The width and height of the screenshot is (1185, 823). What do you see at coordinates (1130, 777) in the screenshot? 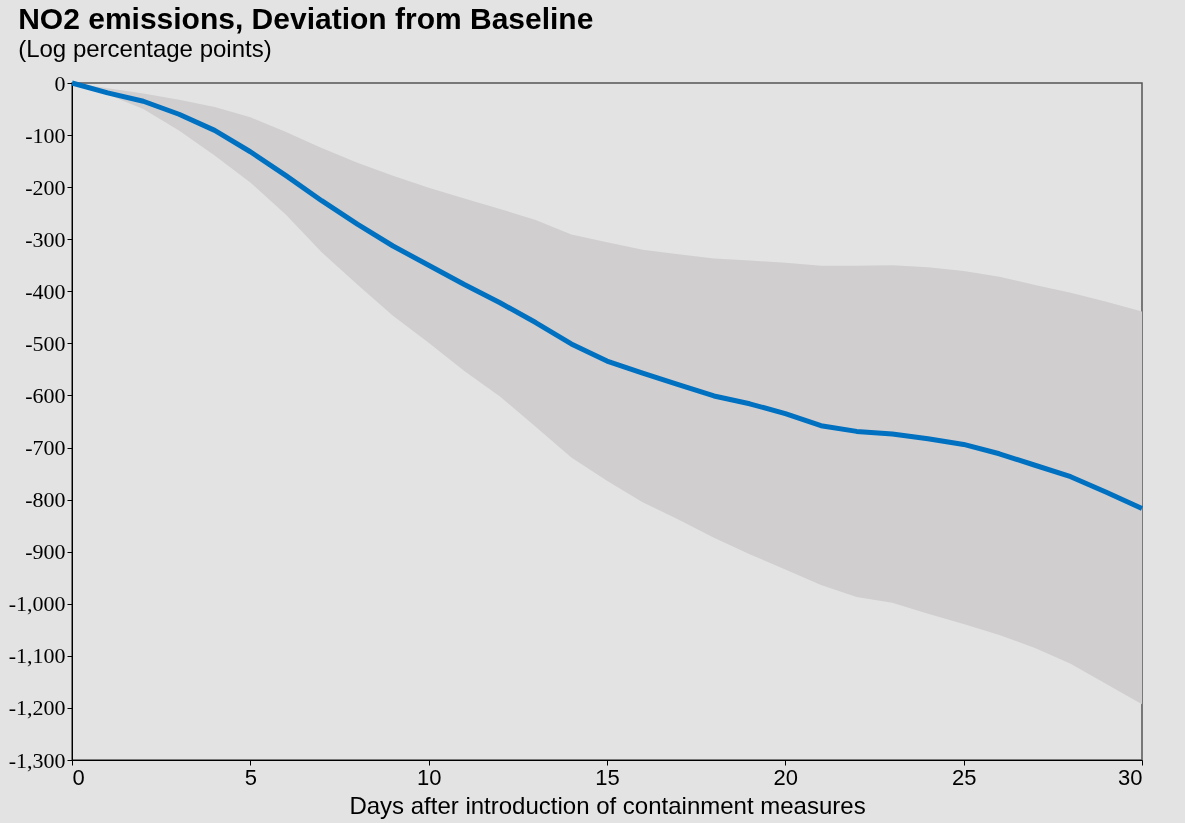
I see `x-tick-label: 30` at bounding box center [1130, 777].